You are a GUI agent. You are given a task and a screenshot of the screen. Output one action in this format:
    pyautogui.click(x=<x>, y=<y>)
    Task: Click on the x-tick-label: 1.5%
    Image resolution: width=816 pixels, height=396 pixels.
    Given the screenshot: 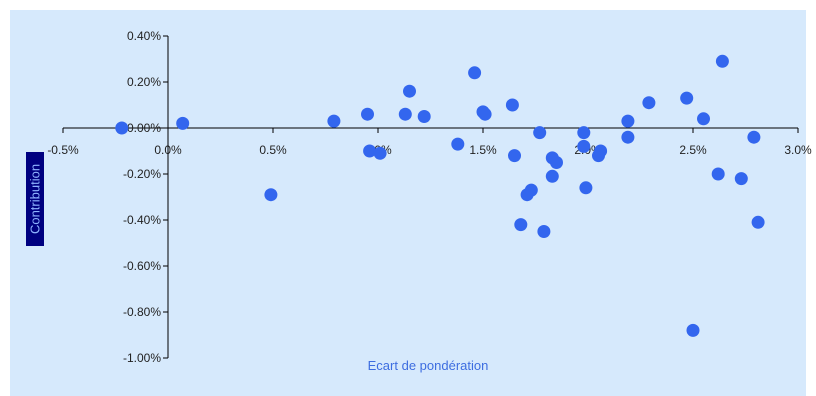 What is the action you would take?
    pyautogui.click(x=483, y=150)
    